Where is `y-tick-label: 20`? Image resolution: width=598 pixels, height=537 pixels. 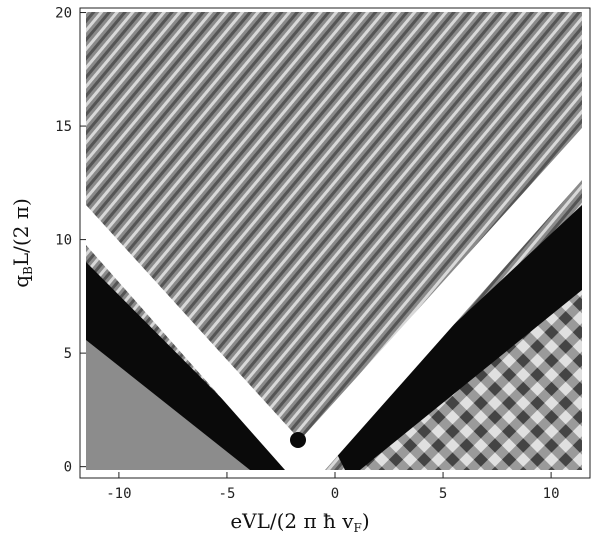 y-tick-label: 20 is located at coordinates (63, 14).